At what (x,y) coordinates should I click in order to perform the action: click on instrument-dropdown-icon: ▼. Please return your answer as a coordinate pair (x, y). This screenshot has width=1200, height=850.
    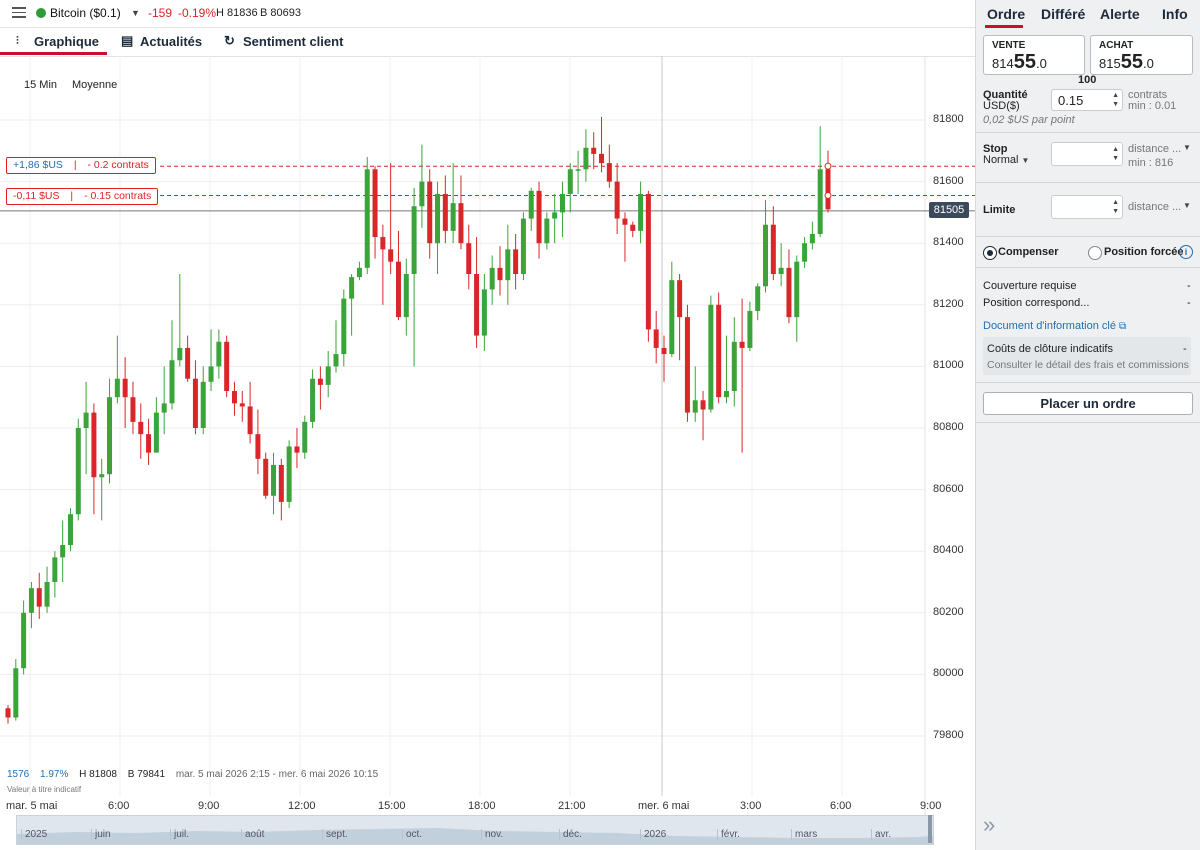
    Looking at the image, I should click on (135, 13).